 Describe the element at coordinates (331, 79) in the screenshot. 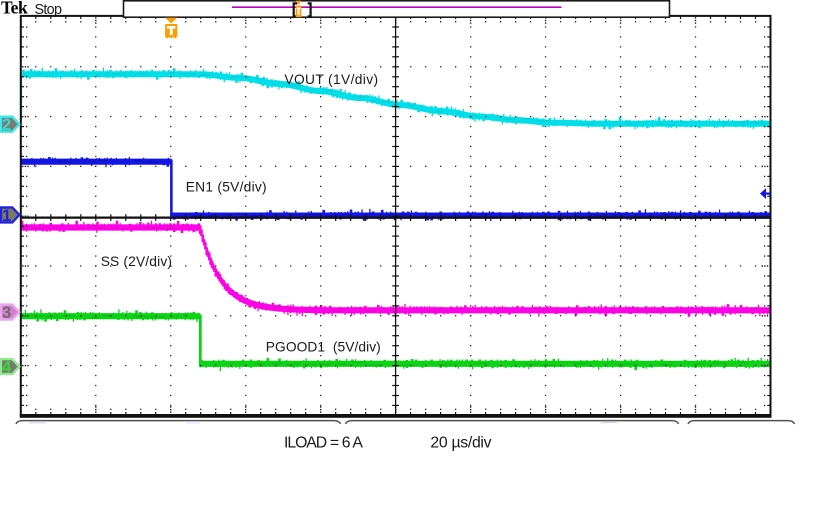

I see `svg-text: VOUT (1V/div)` at that location.